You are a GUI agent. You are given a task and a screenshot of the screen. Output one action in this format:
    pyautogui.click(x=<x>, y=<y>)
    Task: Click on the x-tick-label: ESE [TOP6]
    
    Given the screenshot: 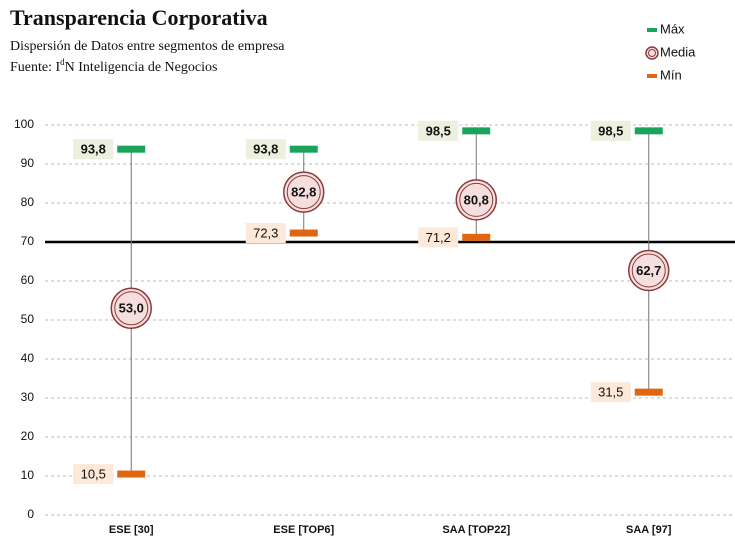 What is the action you would take?
    pyautogui.click(x=303, y=530)
    